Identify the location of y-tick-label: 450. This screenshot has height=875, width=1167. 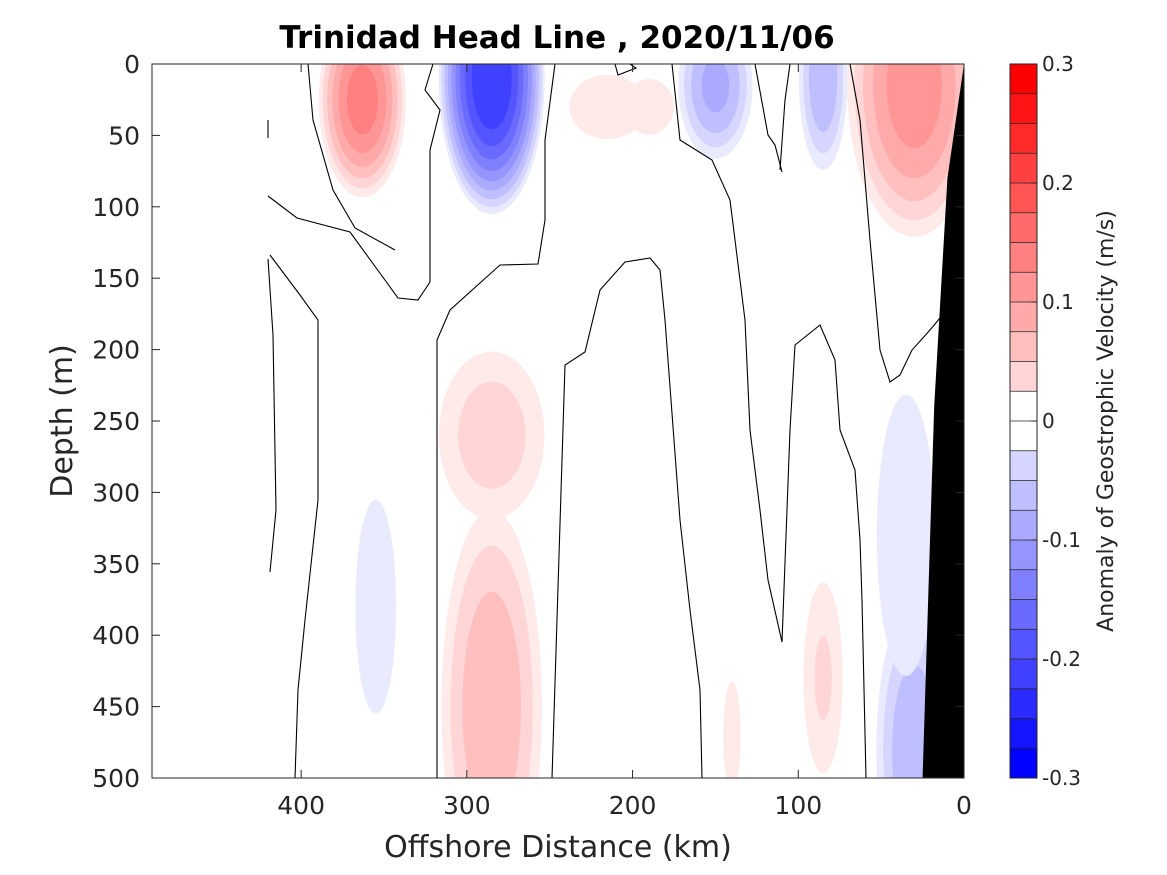
(116, 707).